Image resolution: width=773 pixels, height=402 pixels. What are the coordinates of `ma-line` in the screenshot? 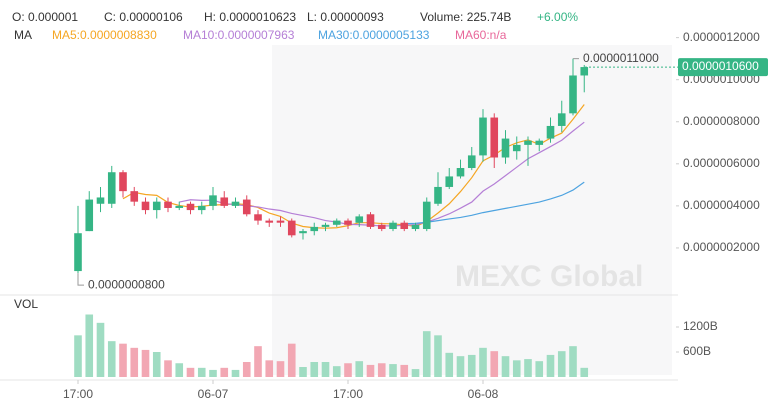 It's located at (494, 203).